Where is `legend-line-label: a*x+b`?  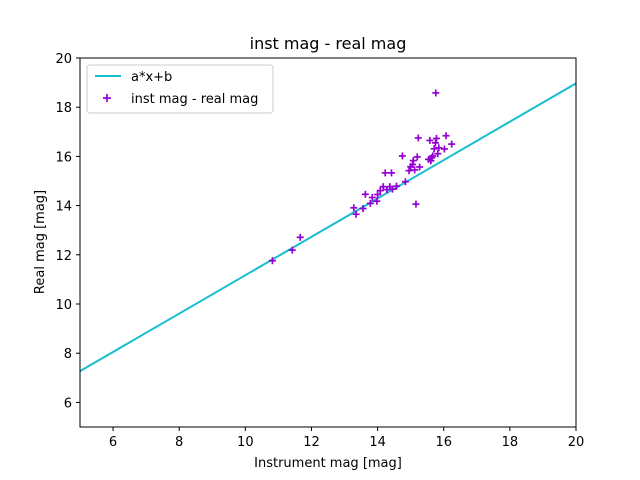
legend-line-label: a*x+b is located at coordinates (151, 77).